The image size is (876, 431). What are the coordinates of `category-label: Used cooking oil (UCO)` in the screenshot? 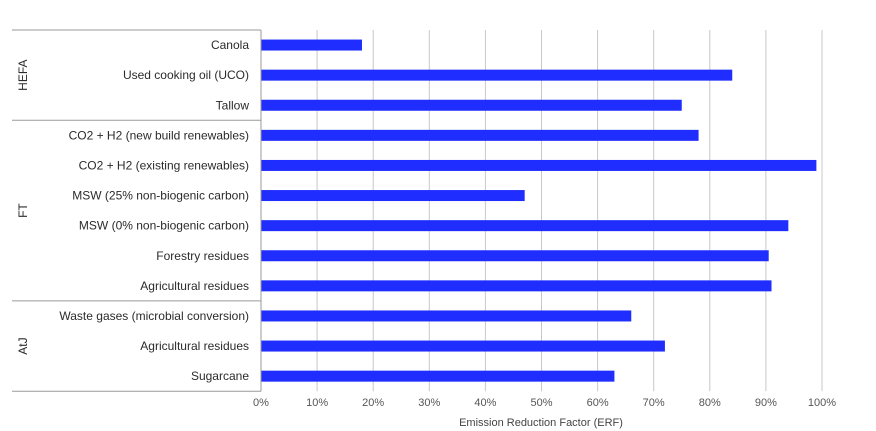 It's located at (186, 75).